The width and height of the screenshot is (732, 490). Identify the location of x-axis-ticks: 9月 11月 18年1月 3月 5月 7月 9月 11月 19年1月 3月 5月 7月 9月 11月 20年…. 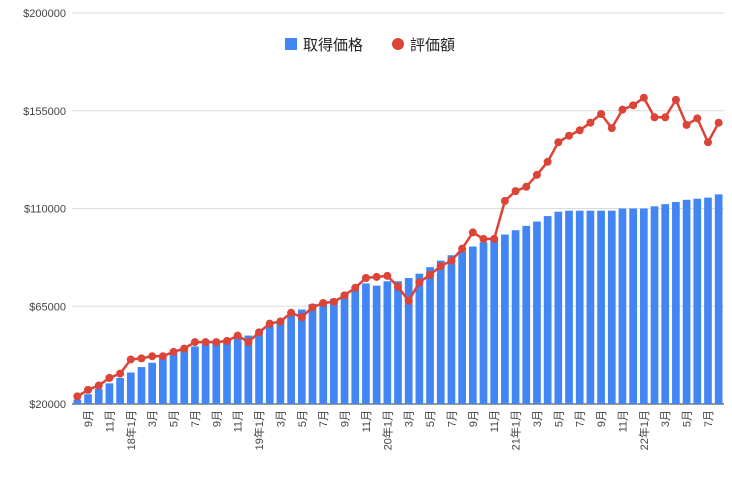
(399, 430).